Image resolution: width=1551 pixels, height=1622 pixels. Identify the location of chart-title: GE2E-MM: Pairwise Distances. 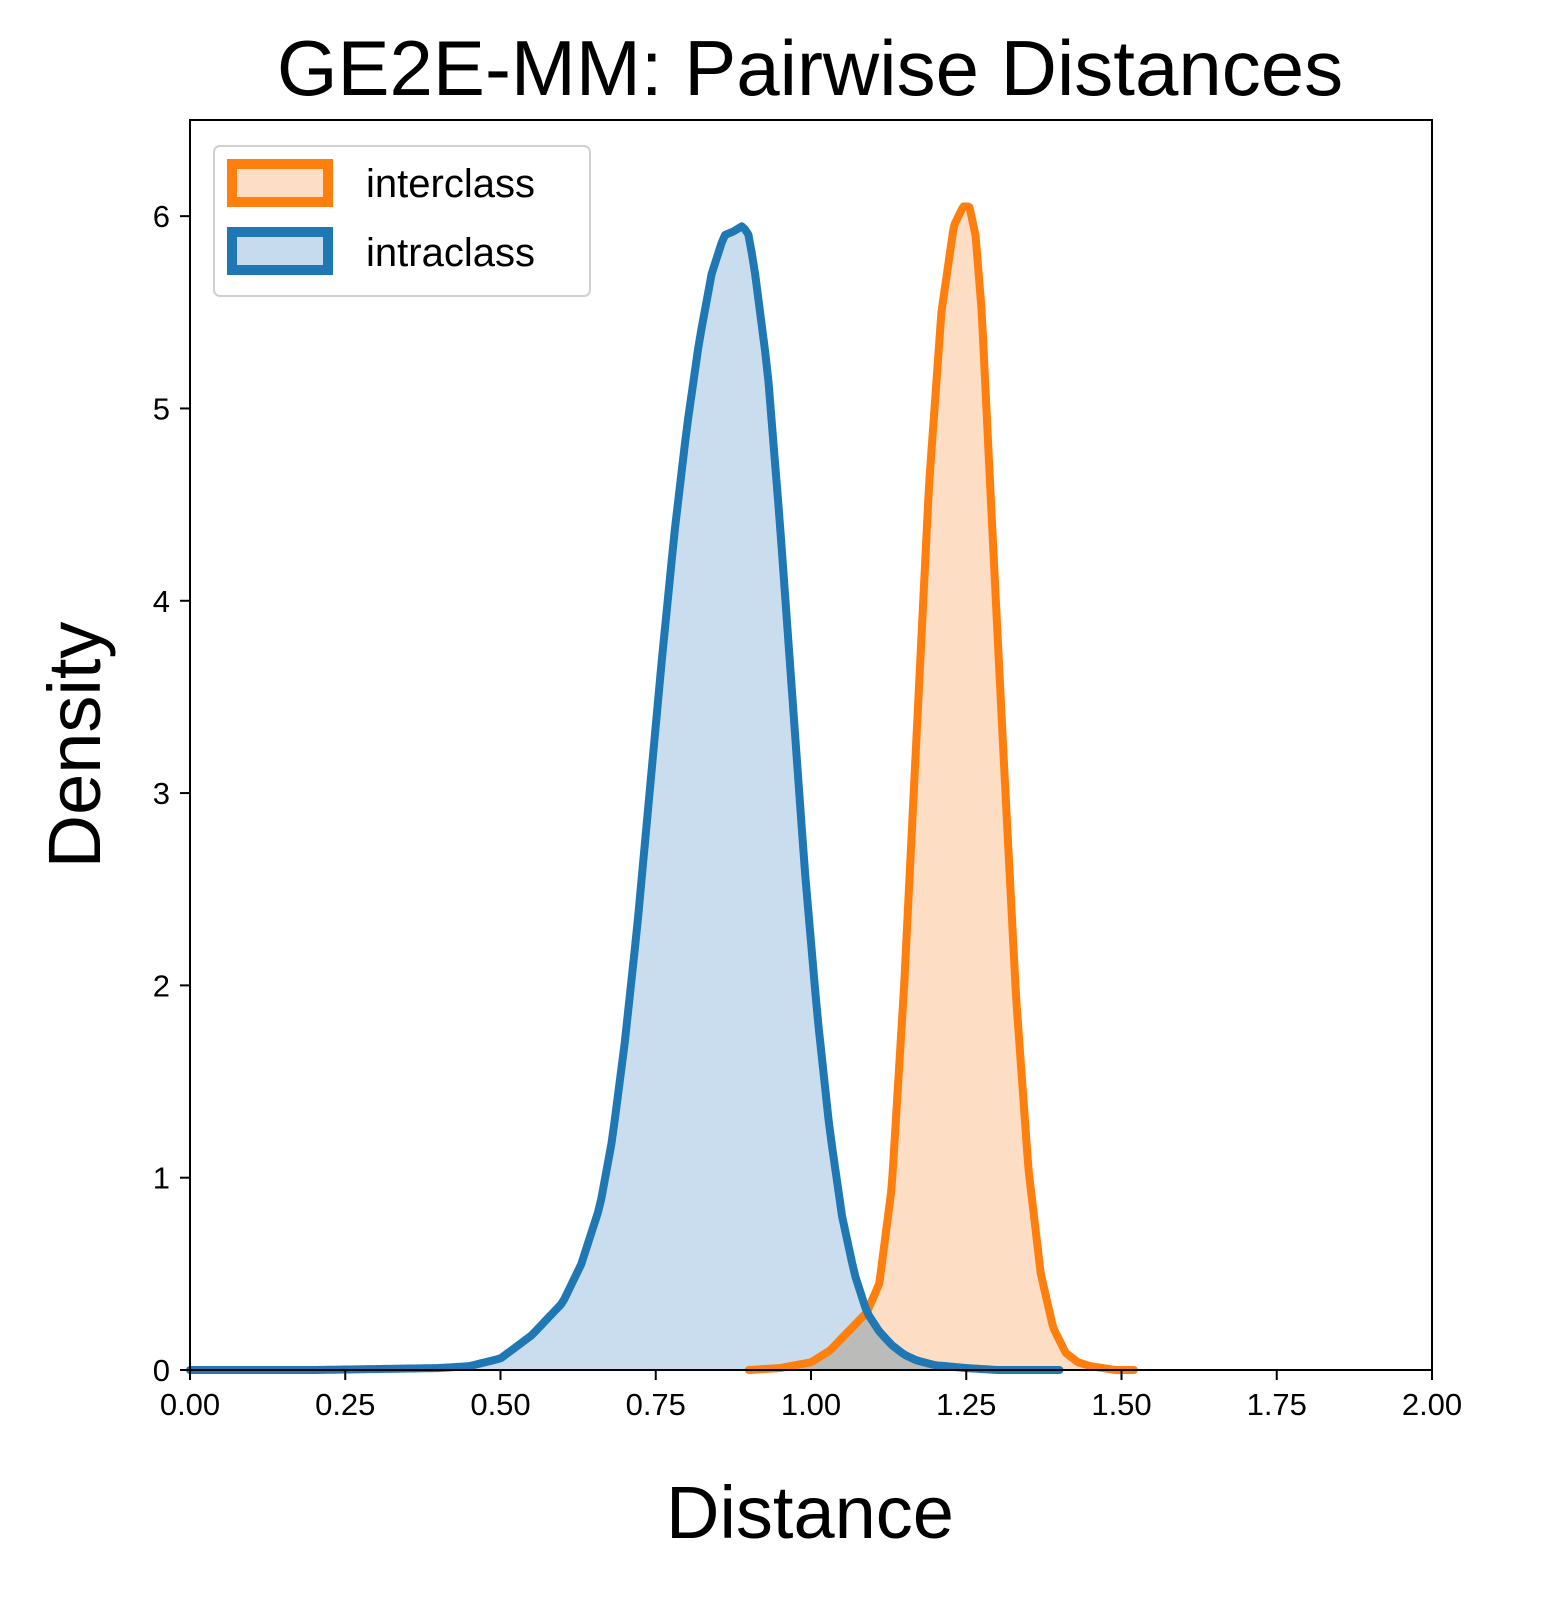
(810, 68).